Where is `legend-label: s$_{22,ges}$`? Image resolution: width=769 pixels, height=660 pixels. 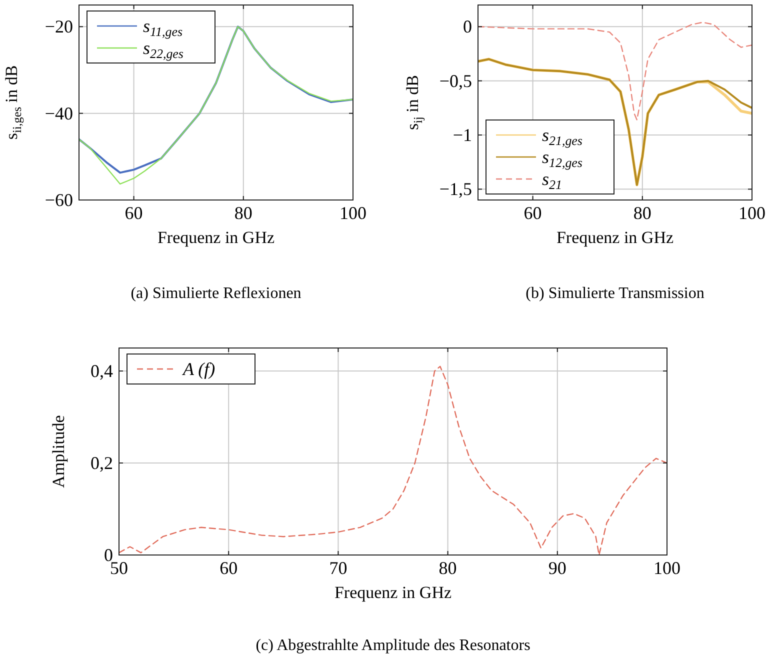 legend-label: s$_{22,ges}$ is located at coordinates (163, 49).